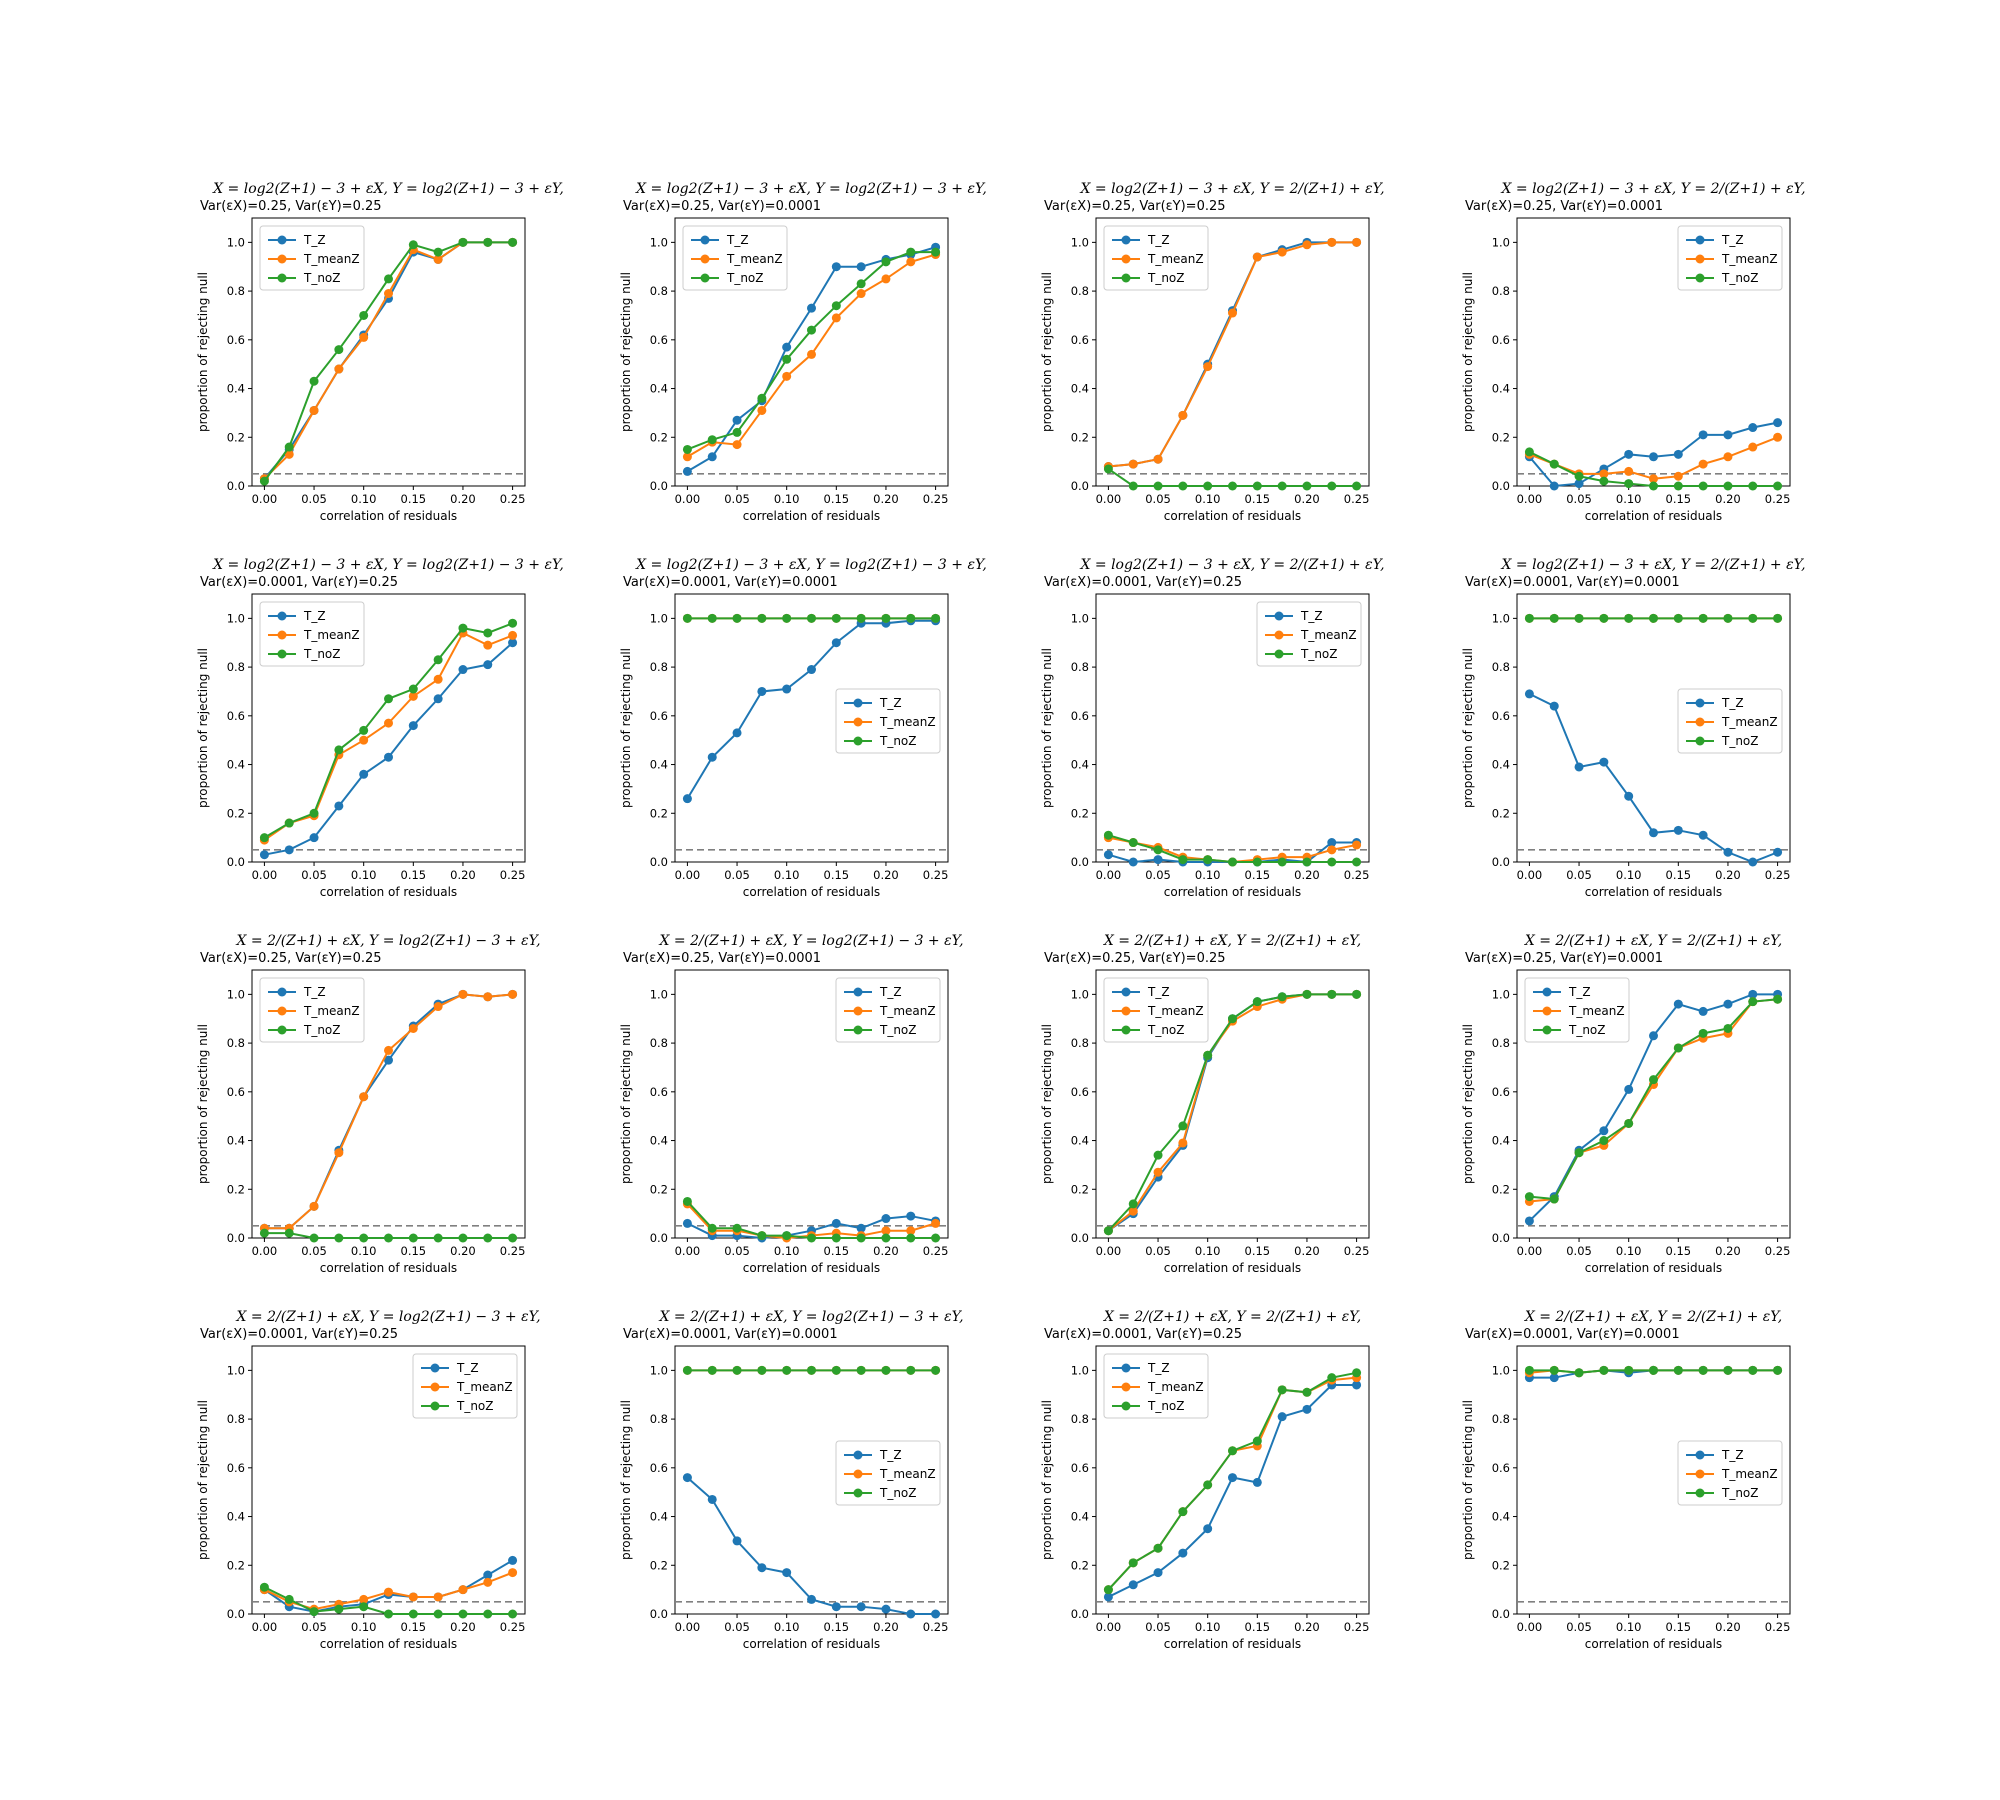 This screenshot has height=1800, width=2000. Describe the element at coordinates (1307, 1251) in the screenshot. I see `x-tick-label: 0.20` at that location.